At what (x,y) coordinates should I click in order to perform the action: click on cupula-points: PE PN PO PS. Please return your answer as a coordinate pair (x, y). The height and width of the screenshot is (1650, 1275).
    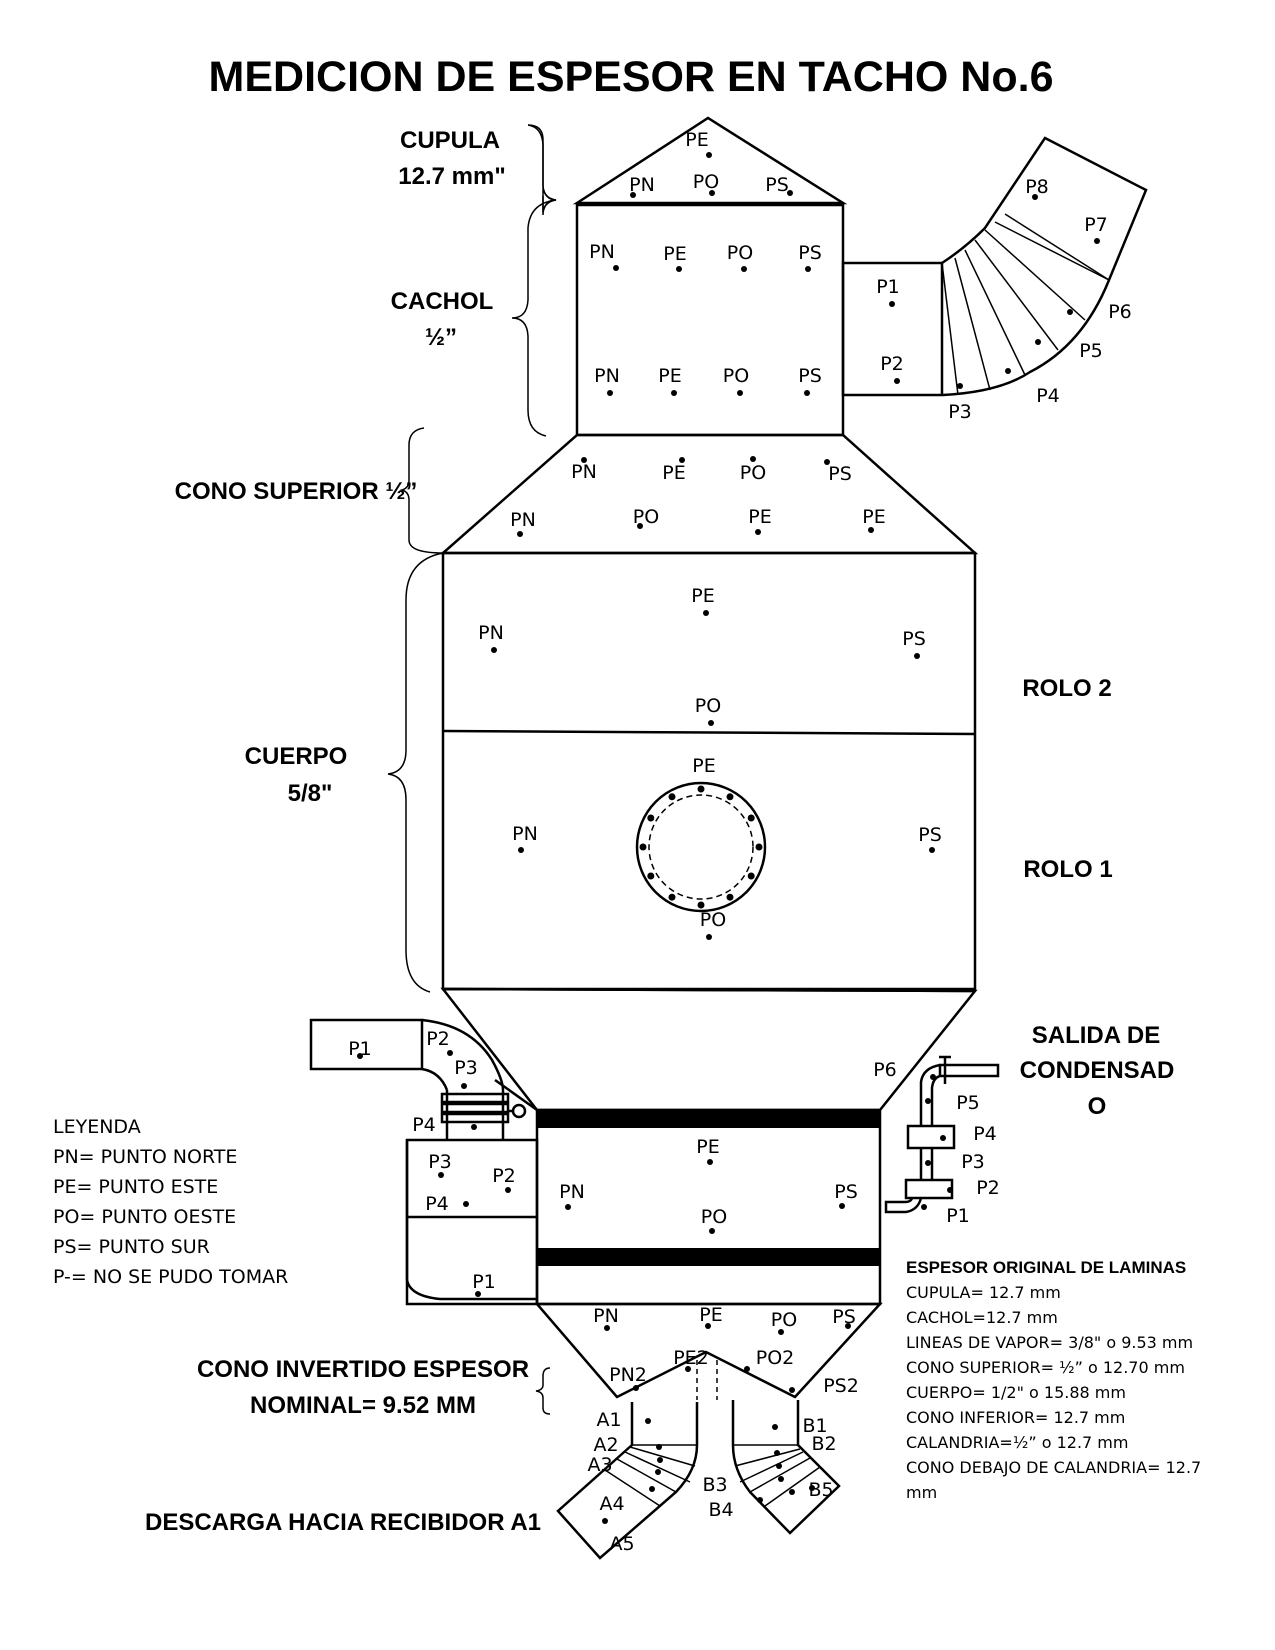
    Looking at the image, I should click on (711, 163).